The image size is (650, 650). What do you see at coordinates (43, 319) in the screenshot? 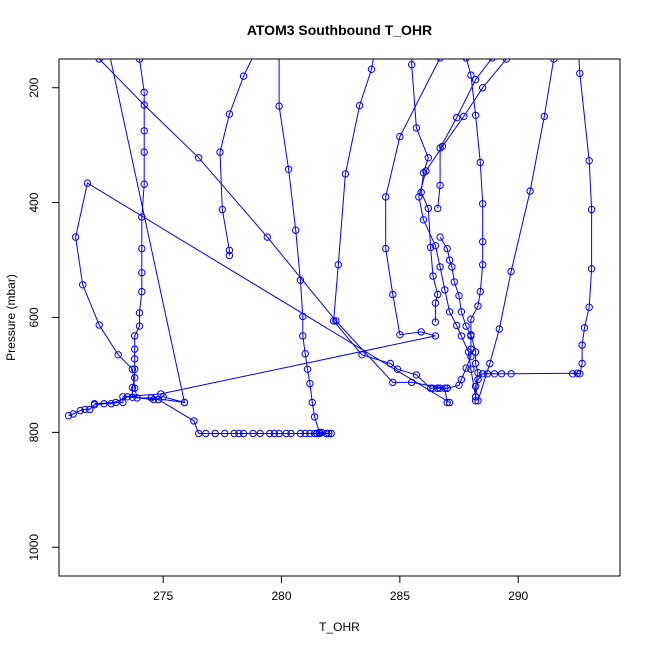
I see `y-axis: 200 400 600 800 1000` at bounding box center [43, 319].